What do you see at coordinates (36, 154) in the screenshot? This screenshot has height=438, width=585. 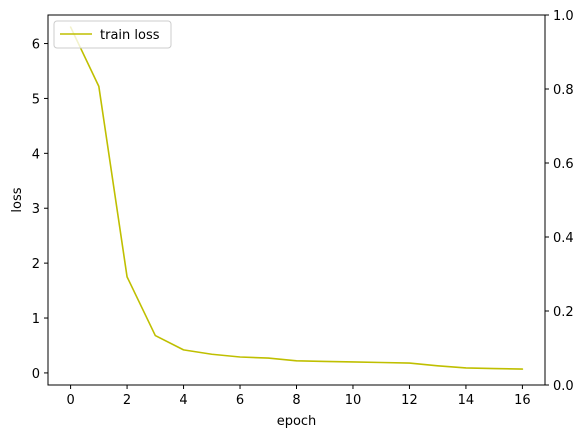 I see `y-tick-label: 4` at bounding box center [36, 154].